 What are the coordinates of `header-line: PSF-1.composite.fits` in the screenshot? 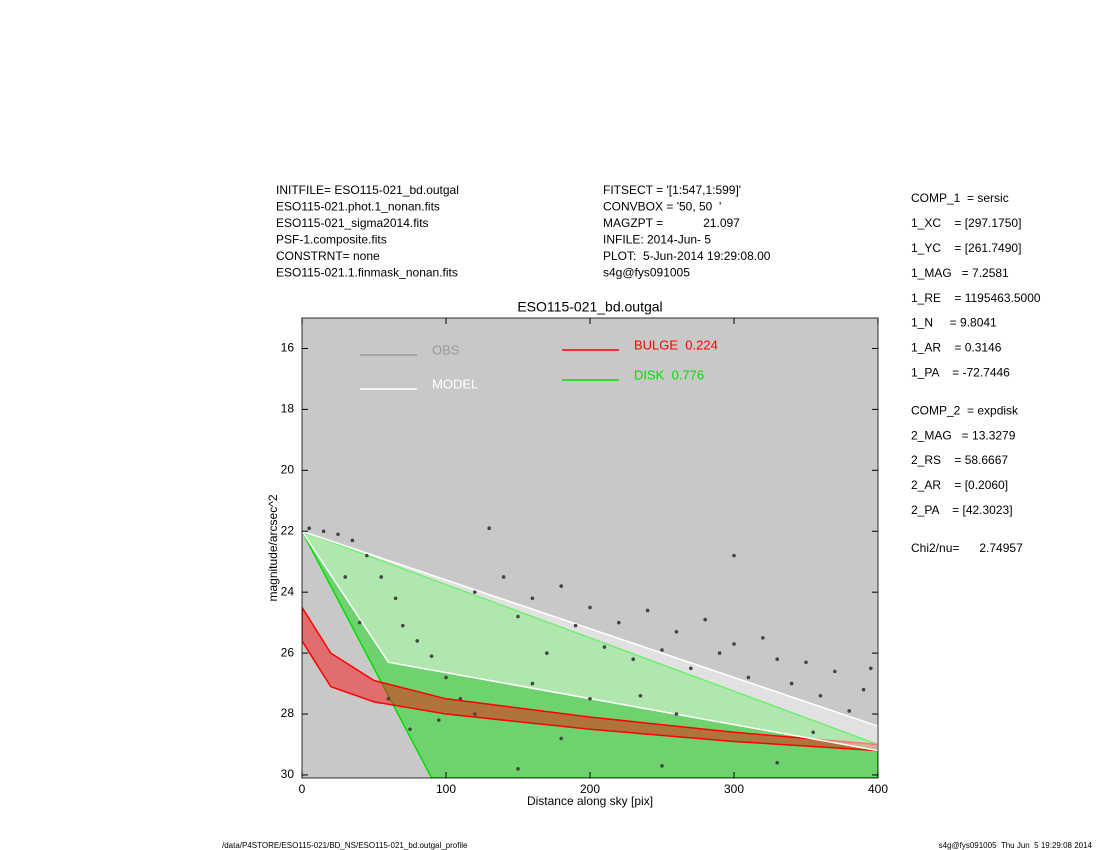 It's located at (331, 240).